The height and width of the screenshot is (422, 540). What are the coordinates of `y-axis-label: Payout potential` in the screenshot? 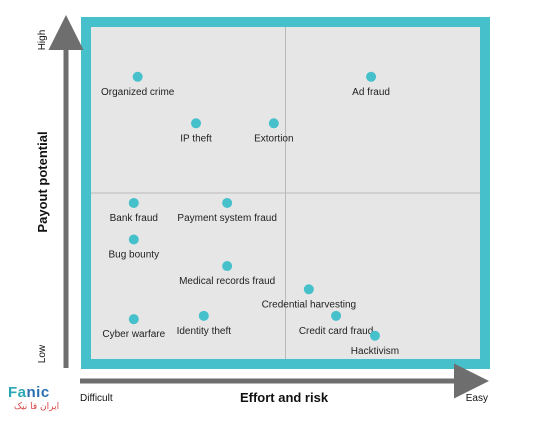 It's located at (42, 181).